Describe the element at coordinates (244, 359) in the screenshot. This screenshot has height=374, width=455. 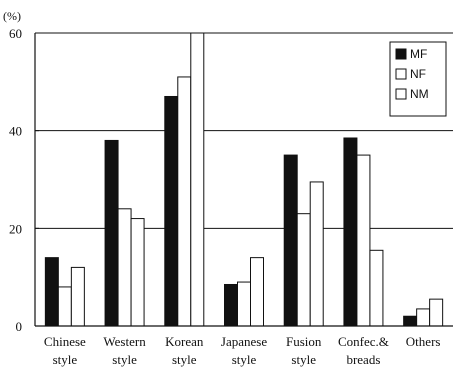
I see `x-category-label-3-1: style` at that location.